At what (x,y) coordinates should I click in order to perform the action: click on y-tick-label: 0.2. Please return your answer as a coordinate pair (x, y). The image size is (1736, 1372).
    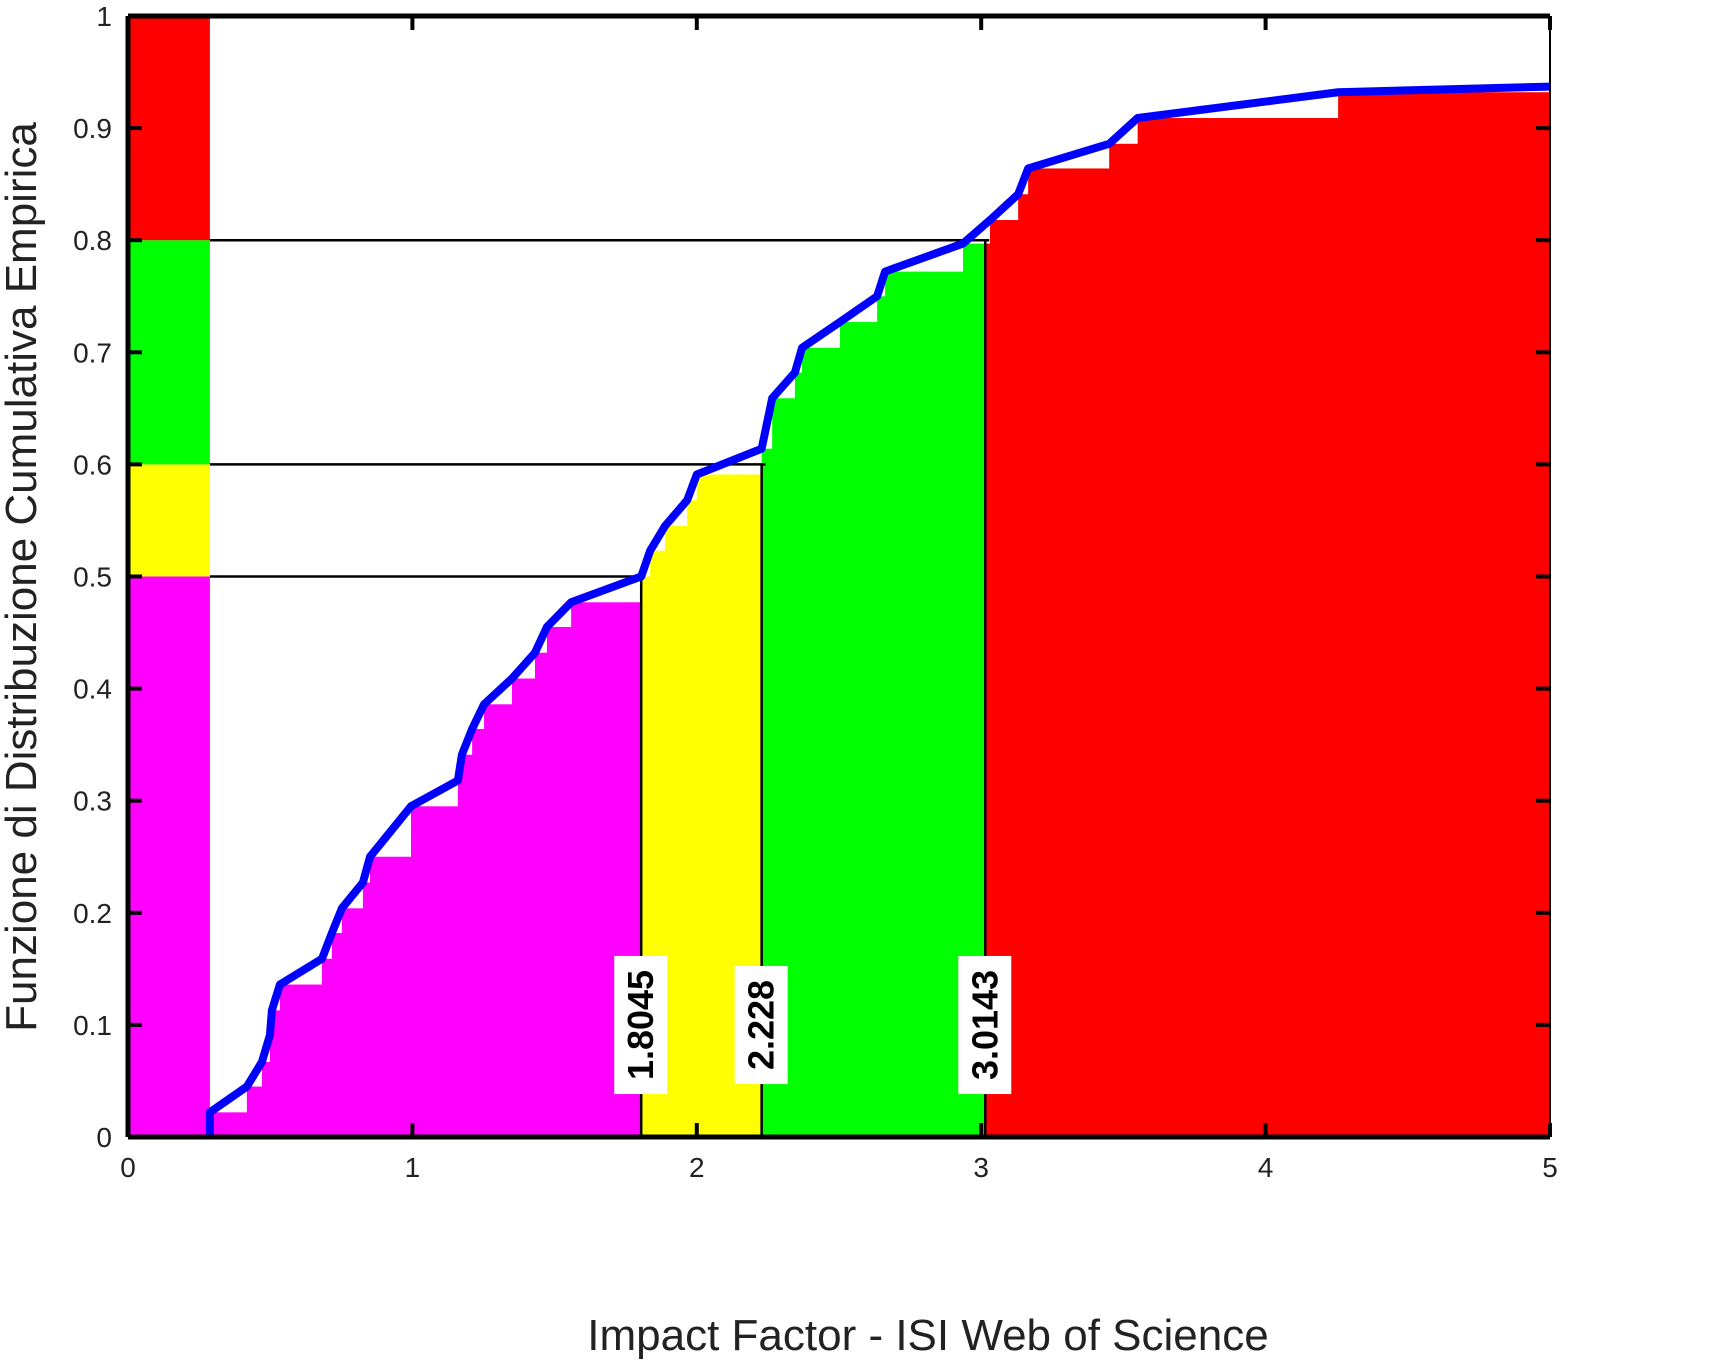
    Looking at the image, I should click on (92, 913).